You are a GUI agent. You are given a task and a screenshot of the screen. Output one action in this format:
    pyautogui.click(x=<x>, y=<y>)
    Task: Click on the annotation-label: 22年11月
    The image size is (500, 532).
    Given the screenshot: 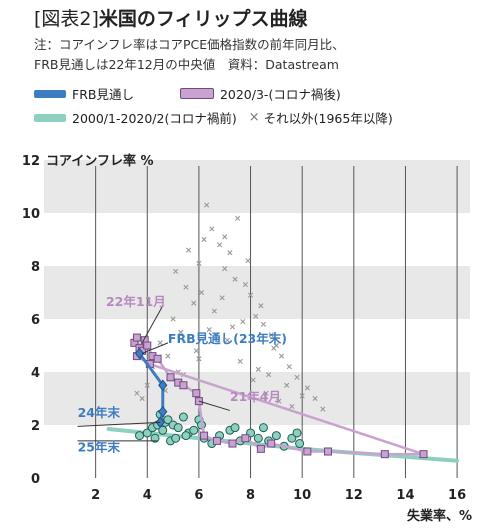 What is the action you would take?
    pyautogui.click(x=136, y=301)
    